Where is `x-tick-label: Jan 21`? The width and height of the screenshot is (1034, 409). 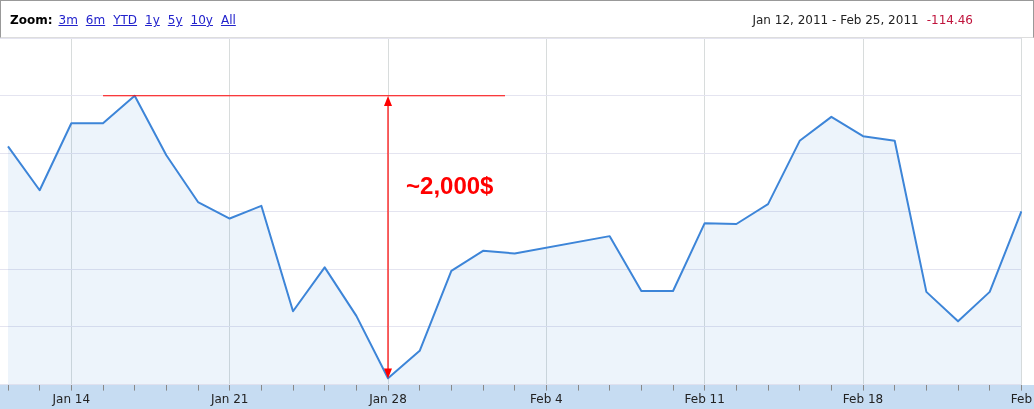 x-tick-label: Jan 21 is located at coordinates (229, 398).